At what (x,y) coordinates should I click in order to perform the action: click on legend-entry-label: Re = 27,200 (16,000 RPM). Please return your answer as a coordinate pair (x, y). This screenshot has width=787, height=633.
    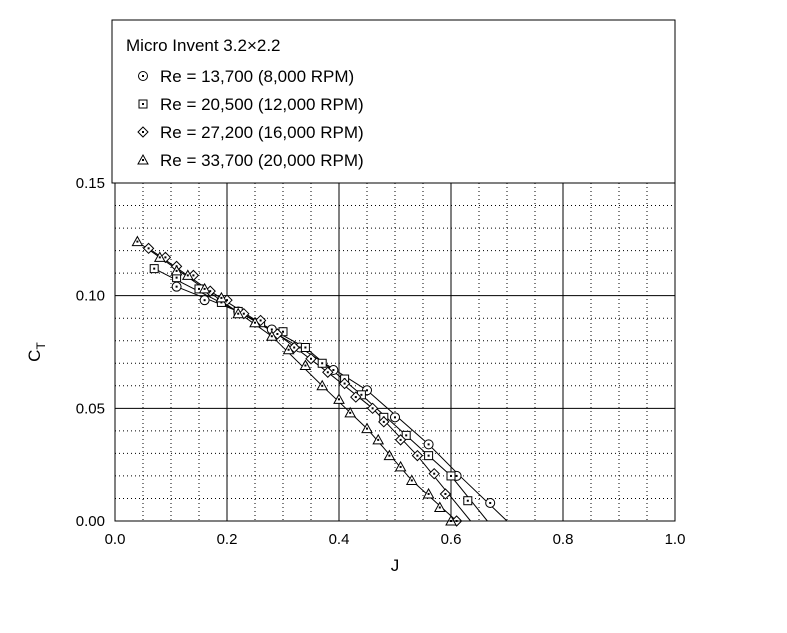
    Looking at the image, I should click on (262, 132).